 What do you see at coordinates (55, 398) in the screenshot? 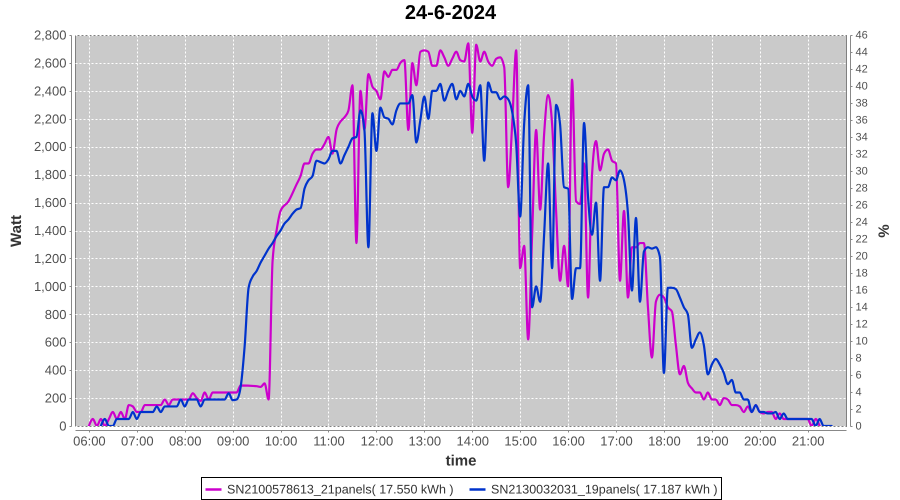
I see `y-tick-label: 200` at bounding box center [55, 398].